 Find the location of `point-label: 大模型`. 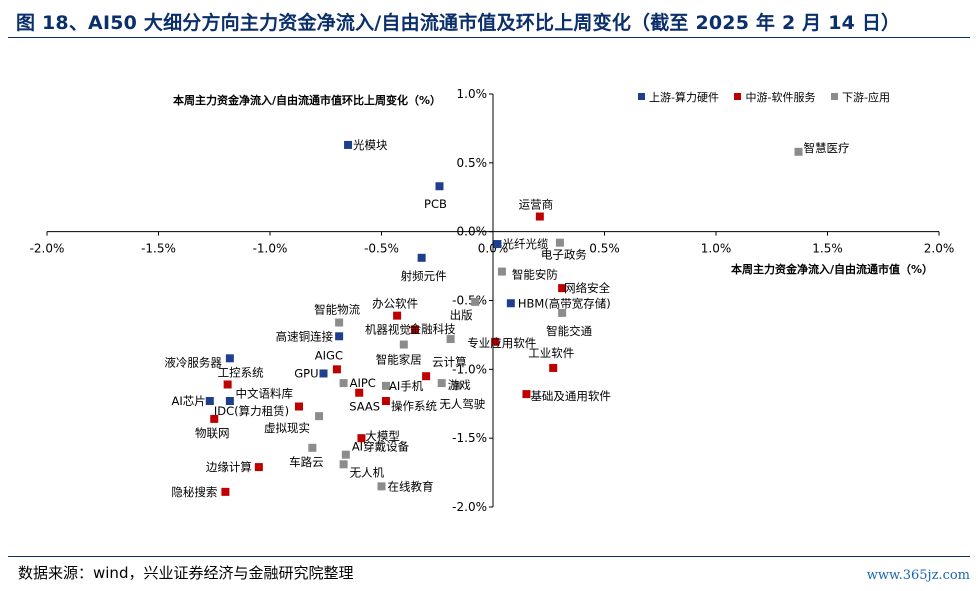

point-label: 大模型 is located at coordinates (382, 436).